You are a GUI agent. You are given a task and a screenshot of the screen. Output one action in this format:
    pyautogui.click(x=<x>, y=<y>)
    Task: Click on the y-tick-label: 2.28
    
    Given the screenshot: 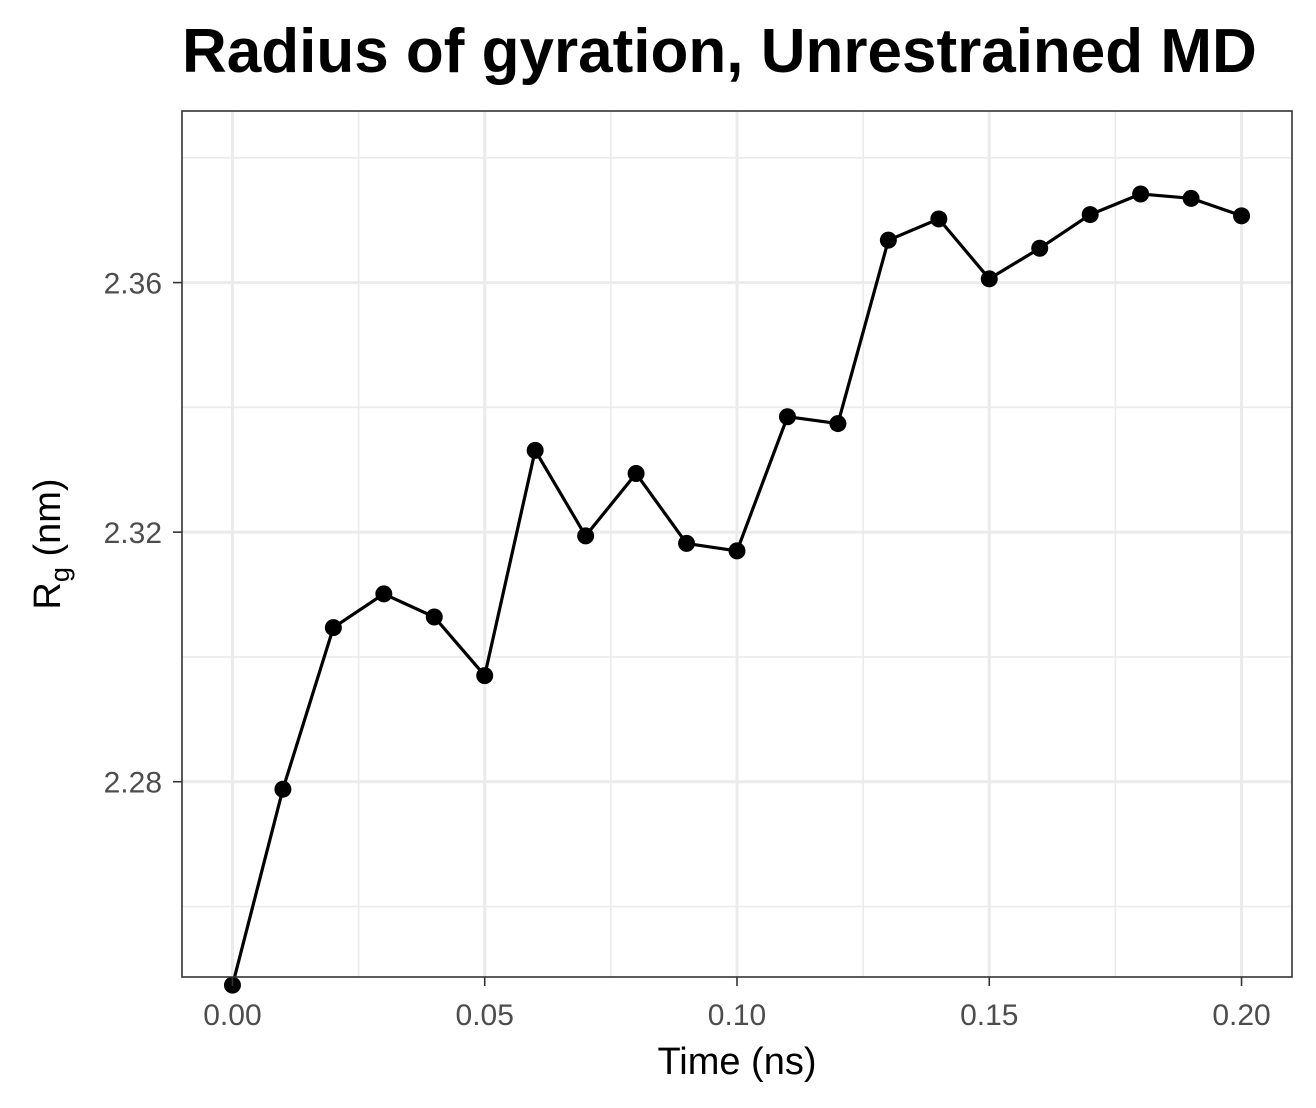 What is the action you would take?
    pyautogui.click(x=133, y=783)
    